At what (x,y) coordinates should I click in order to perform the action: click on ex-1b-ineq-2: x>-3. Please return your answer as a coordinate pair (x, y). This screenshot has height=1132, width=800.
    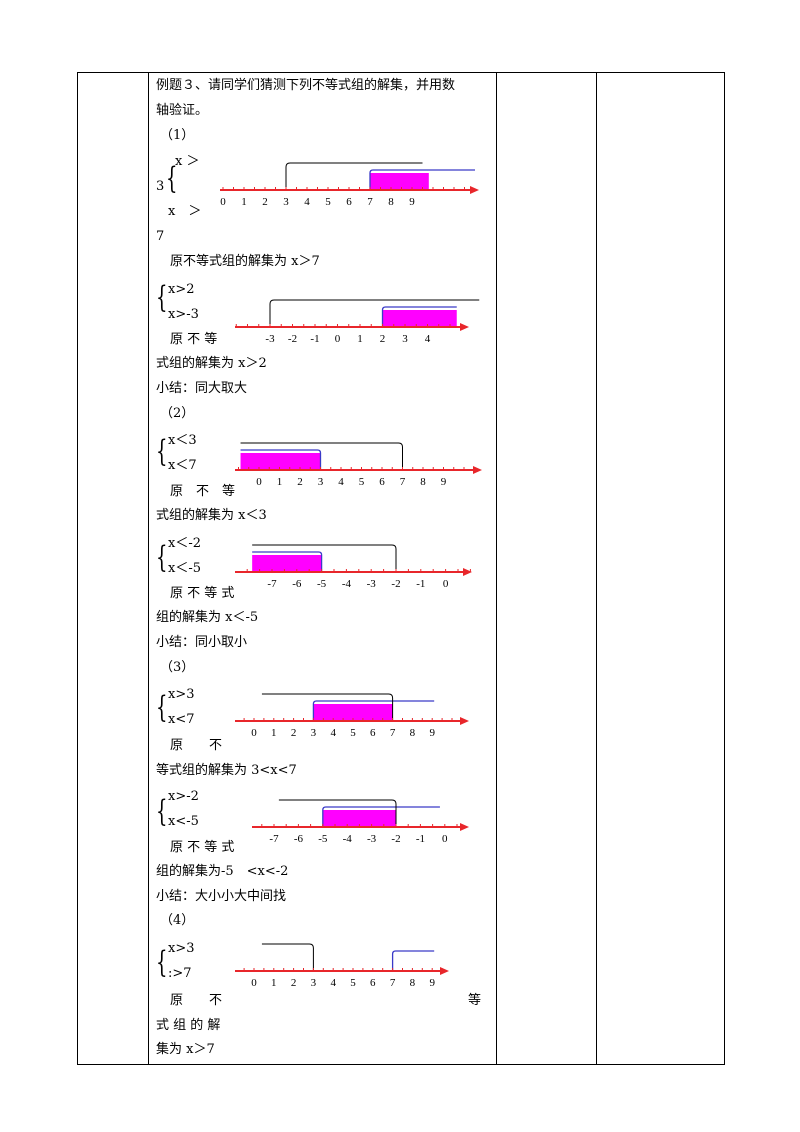
    Looking at the image, I should click on (183, 314).